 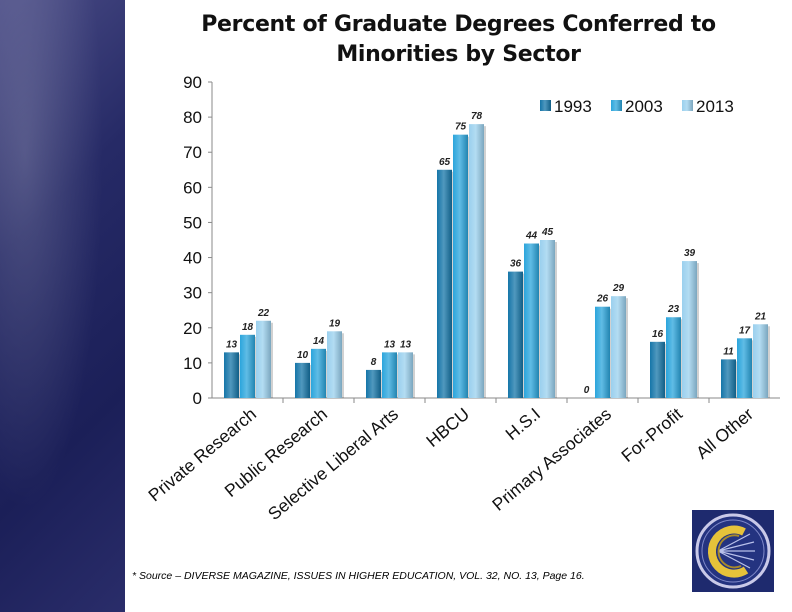 I want to click on bar-data-label: 26, so click(x=602, y=299).